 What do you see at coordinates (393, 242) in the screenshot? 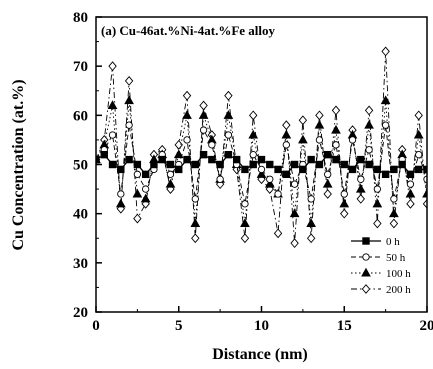
I see `legend-label: 0 h` at bounding box center [393, 242].